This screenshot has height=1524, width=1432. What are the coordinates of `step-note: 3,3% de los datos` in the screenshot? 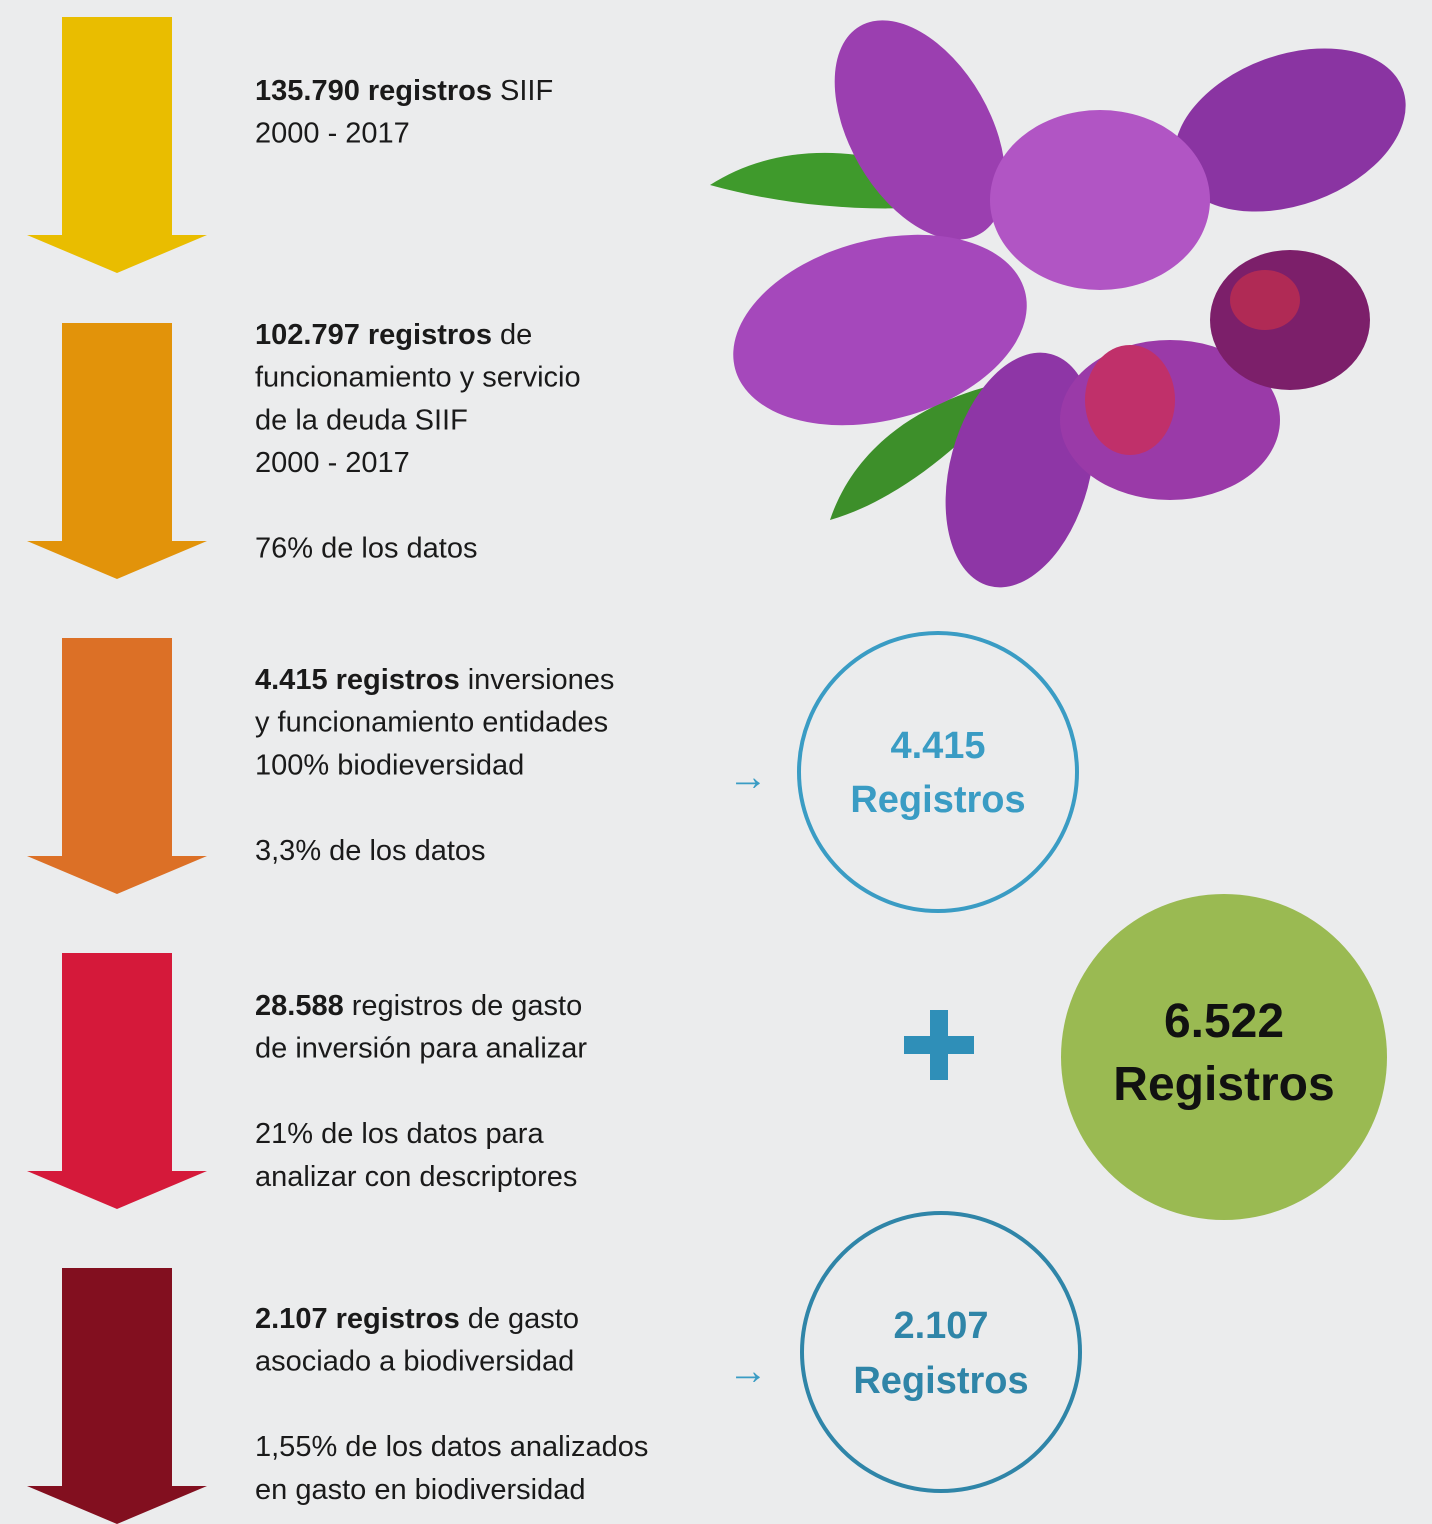 It's located at (370, 851).